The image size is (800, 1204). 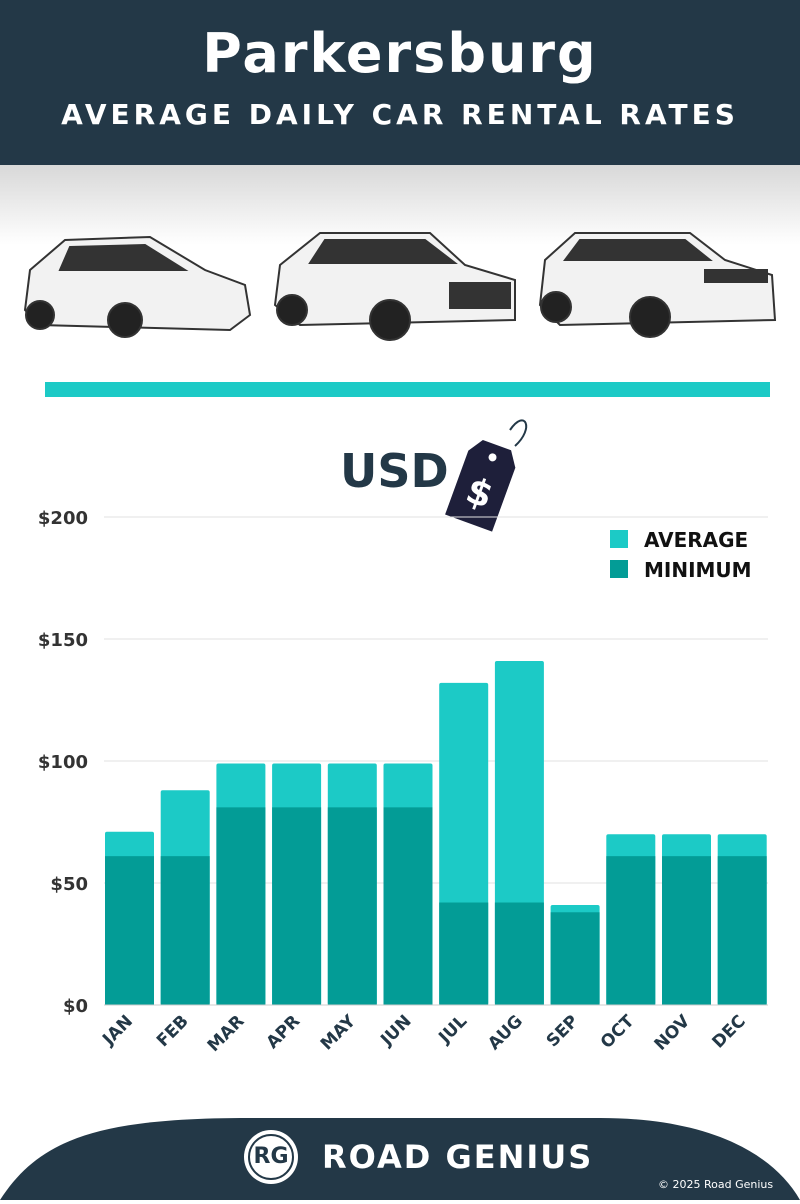 I want to click on y-tick-label: $100, so click(x=63, y=762).